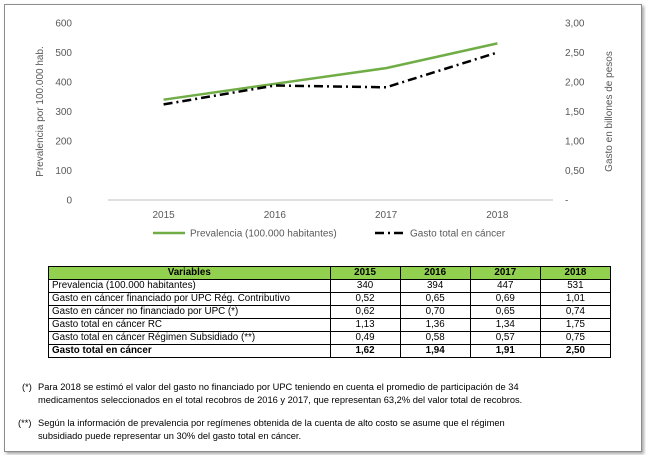 Image resolution: width=646 pixels, height=455 pixels. What do you see at coordinates (63, 142) in the screenshot?
I see `y-left-tick-label: 200` at bounding box center [63, 142].